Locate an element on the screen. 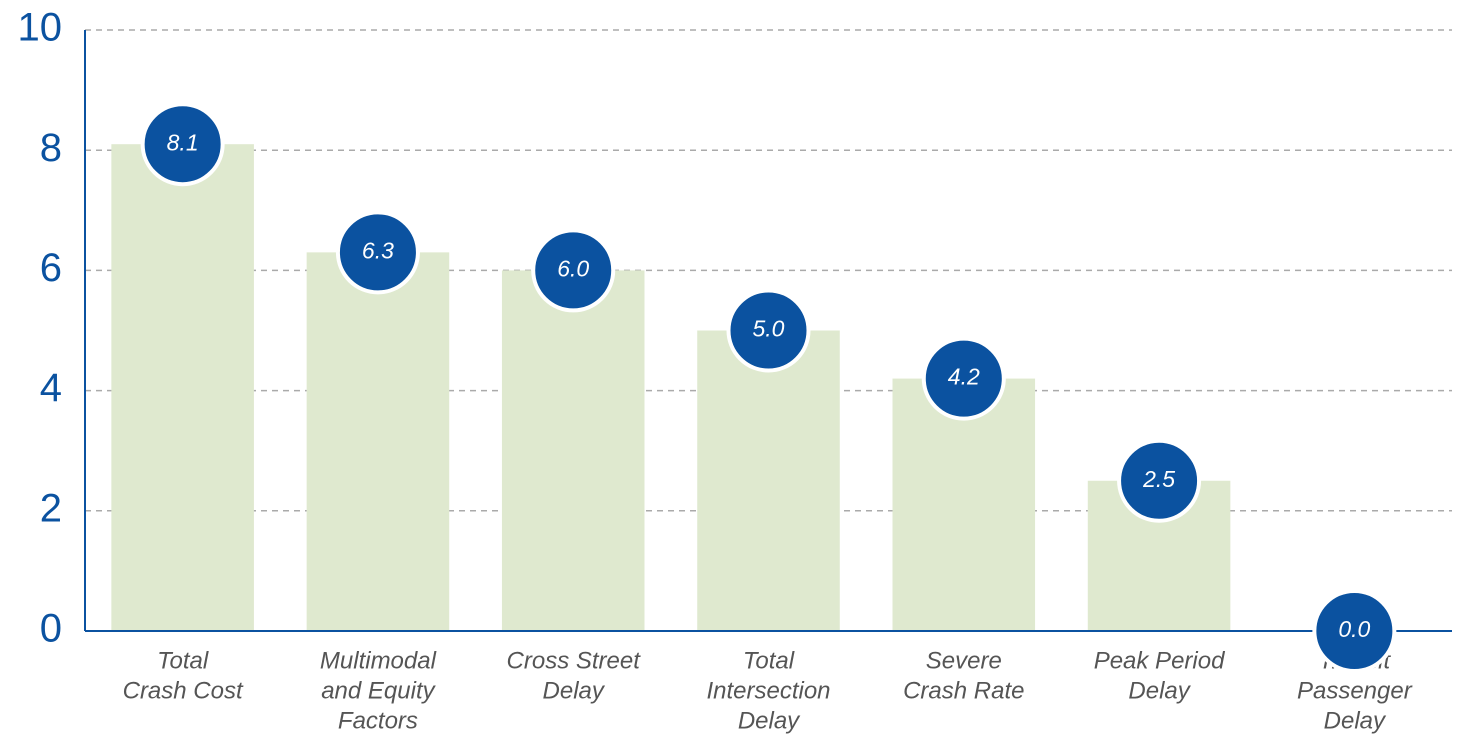 The image size is (1463, 753). y-tick-label: 0 is located at coordinates (51, 629).